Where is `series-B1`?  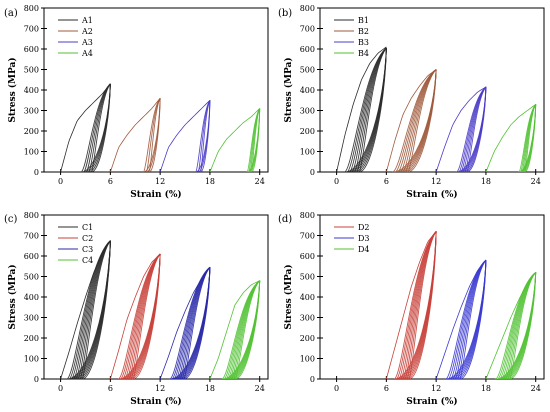
series-B1 is located at coordinates (361, 109).